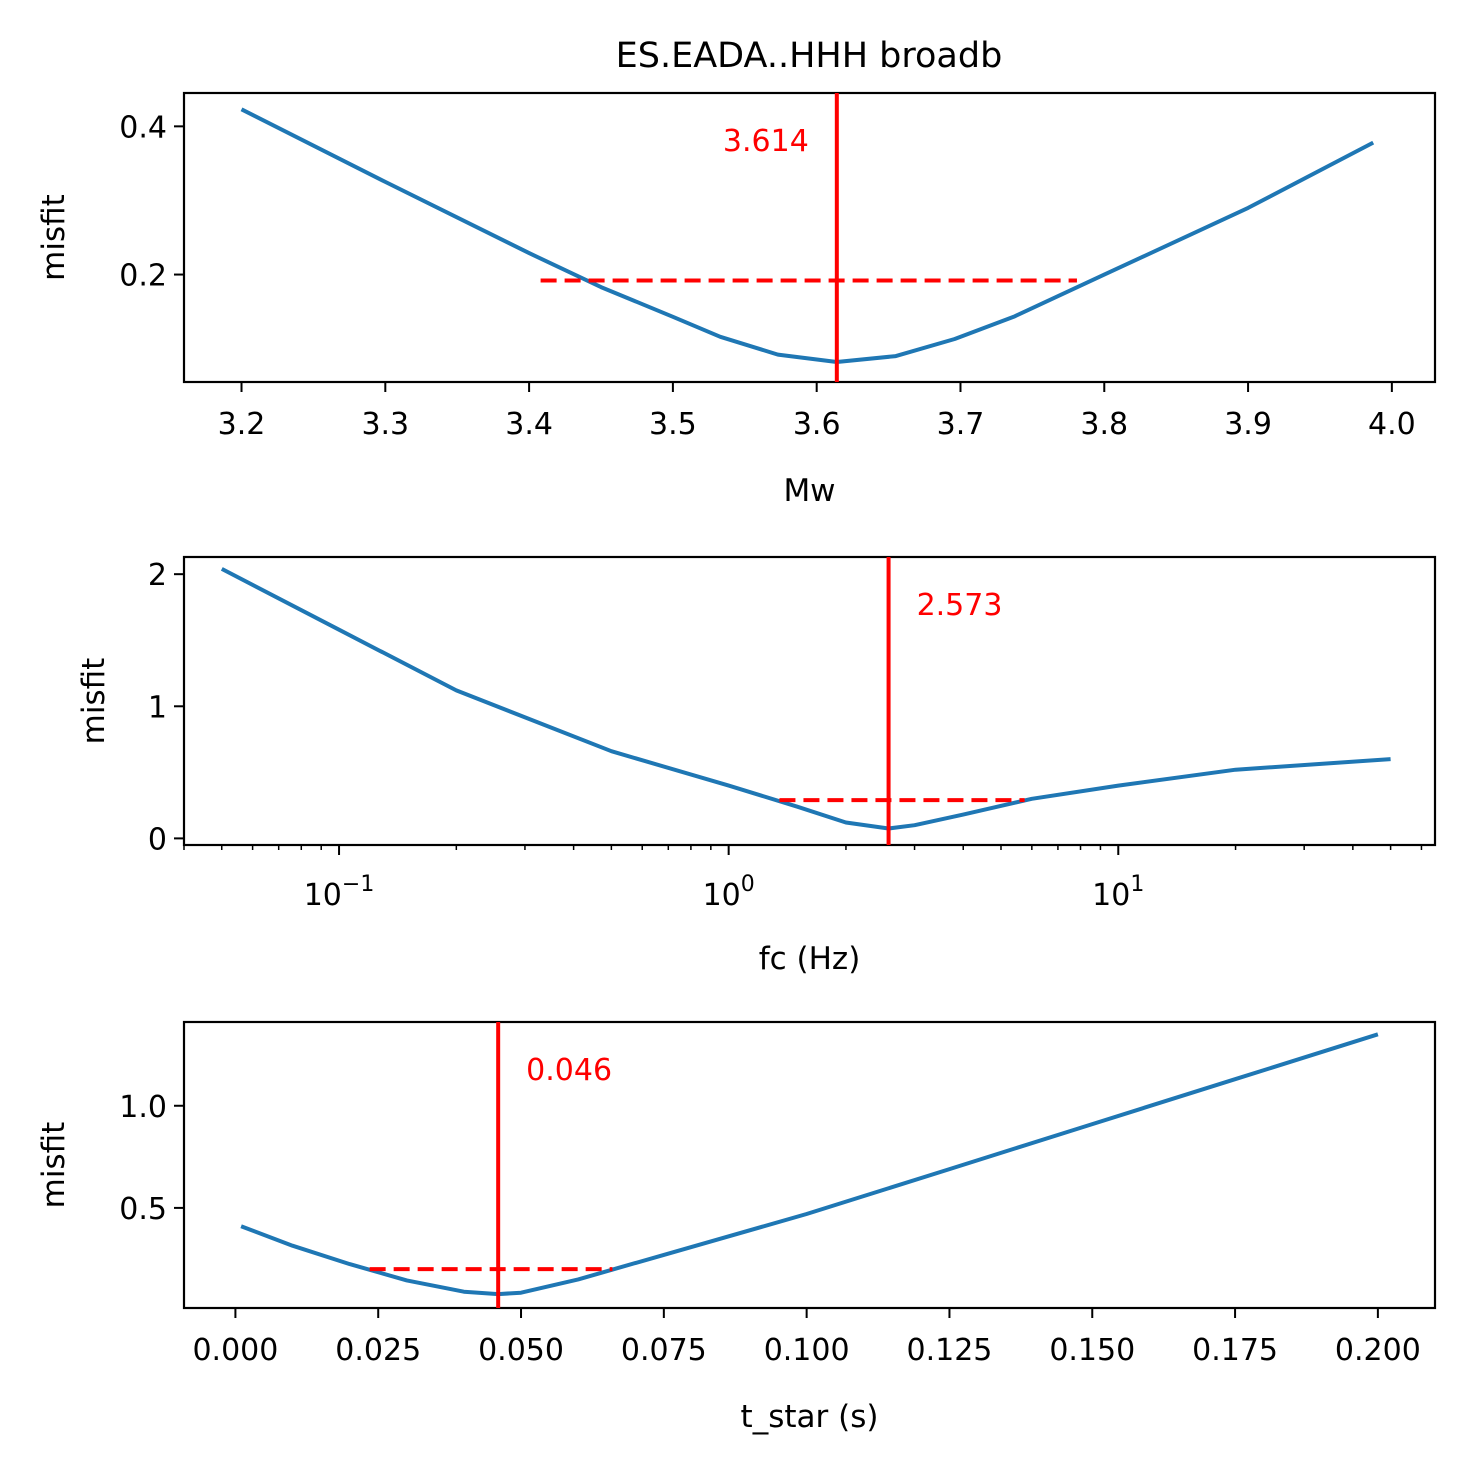  I want to click on y-tick-label-fc: 1, so click(157, 707).